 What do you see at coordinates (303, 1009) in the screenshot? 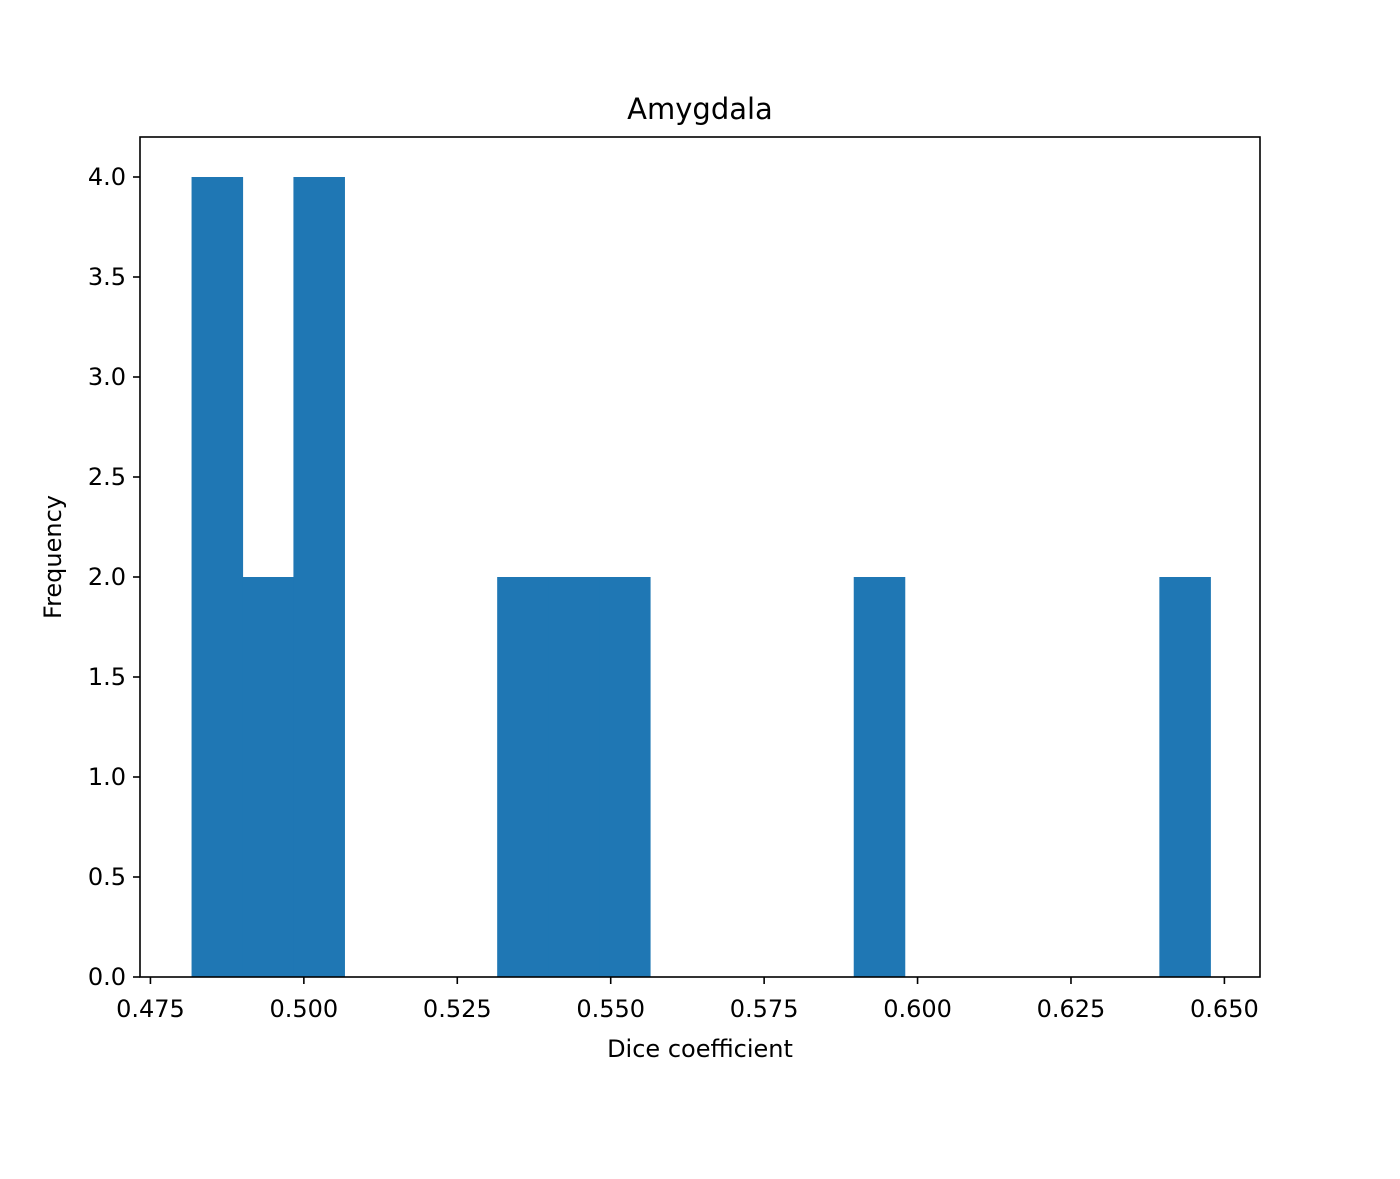
I see `x-tick-label: 0.500` at bounding box center [303, 1009].